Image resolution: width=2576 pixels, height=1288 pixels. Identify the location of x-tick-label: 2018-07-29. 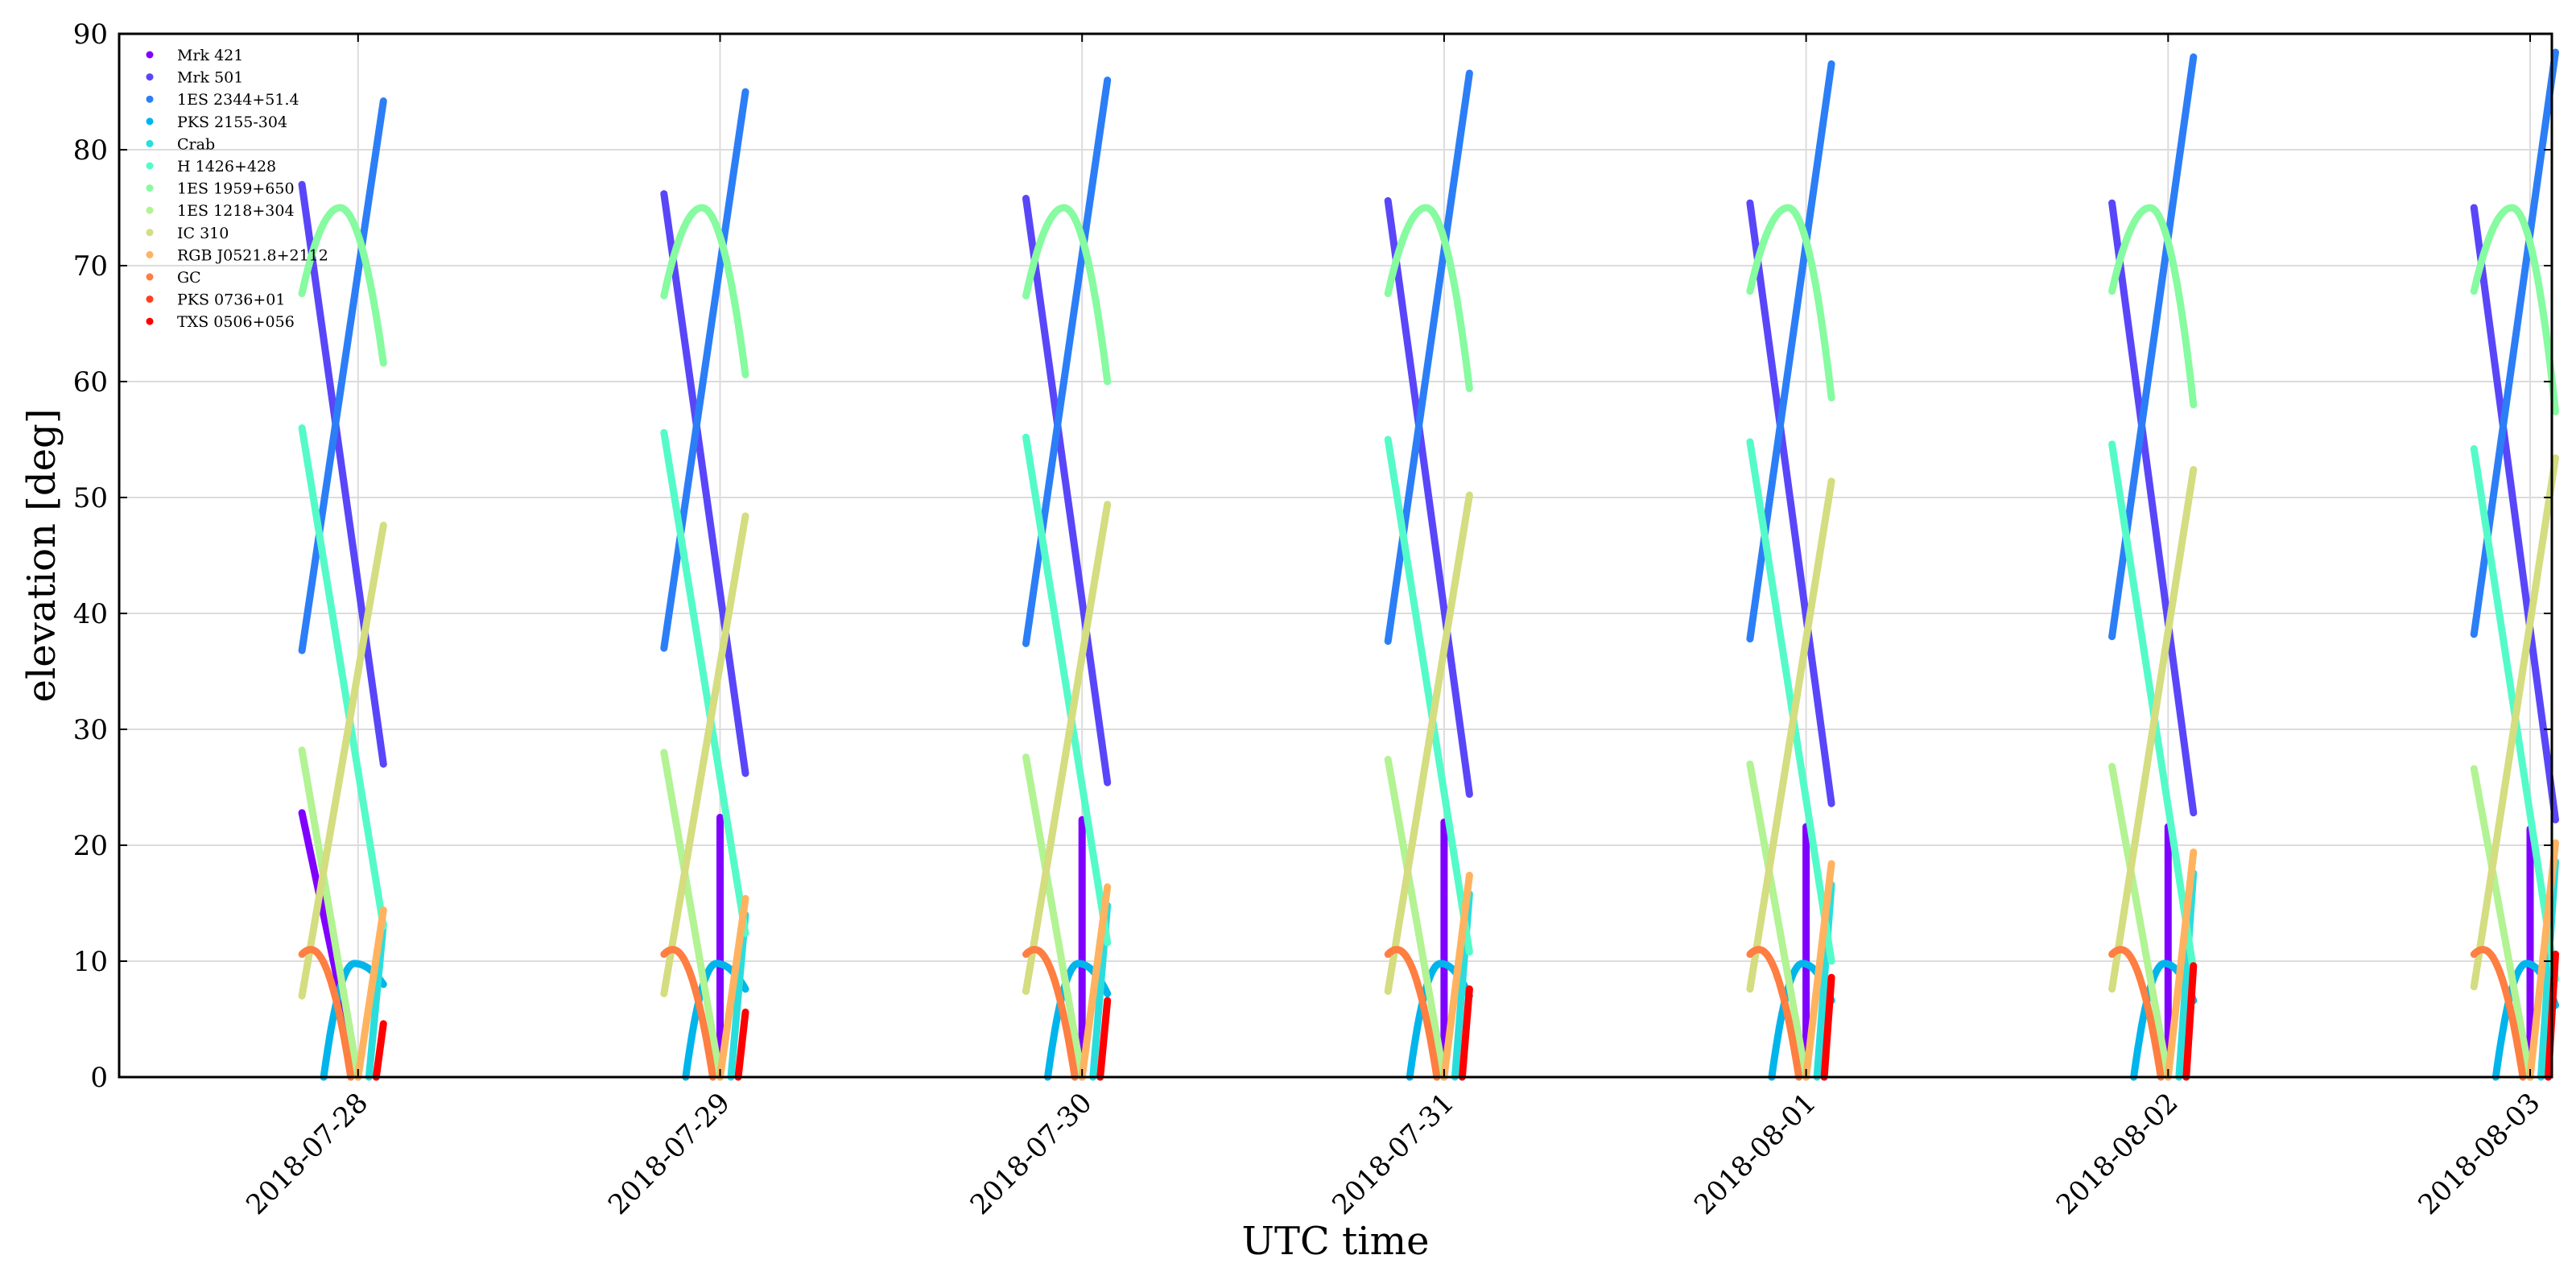
(669, 1154).